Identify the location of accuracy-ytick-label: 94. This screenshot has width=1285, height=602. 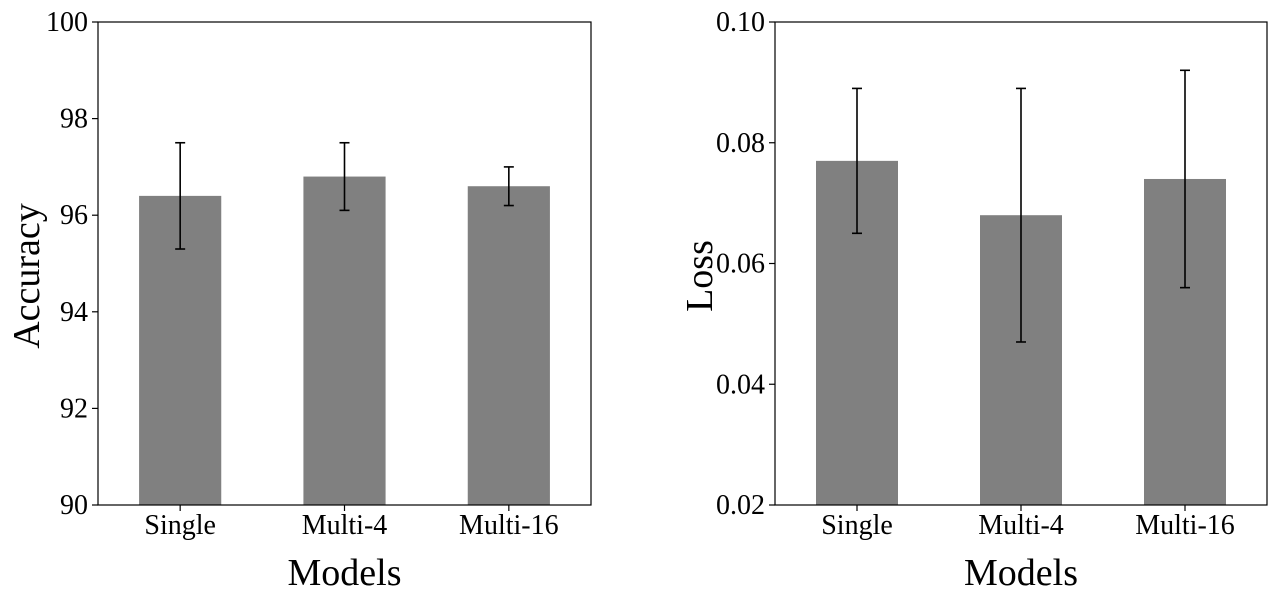
(74, 312).